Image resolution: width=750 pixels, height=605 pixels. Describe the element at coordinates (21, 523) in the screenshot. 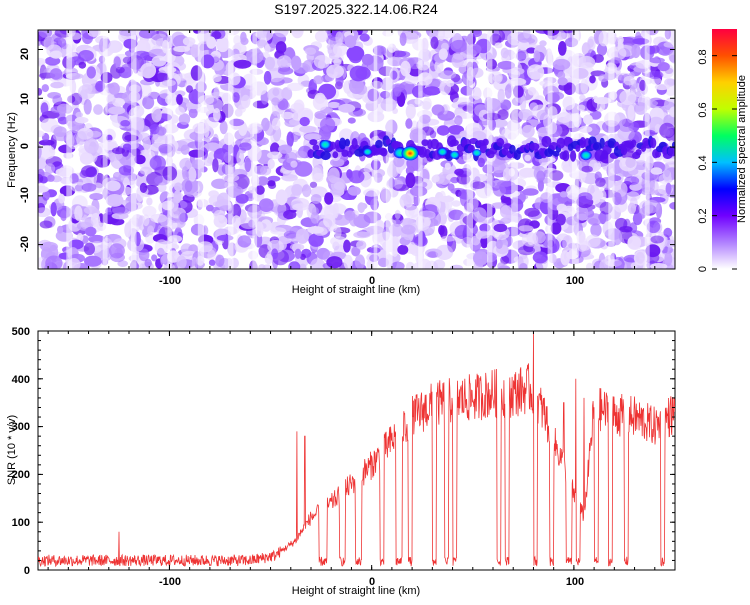

I see `snr-y-tick-100: 100` at that location.